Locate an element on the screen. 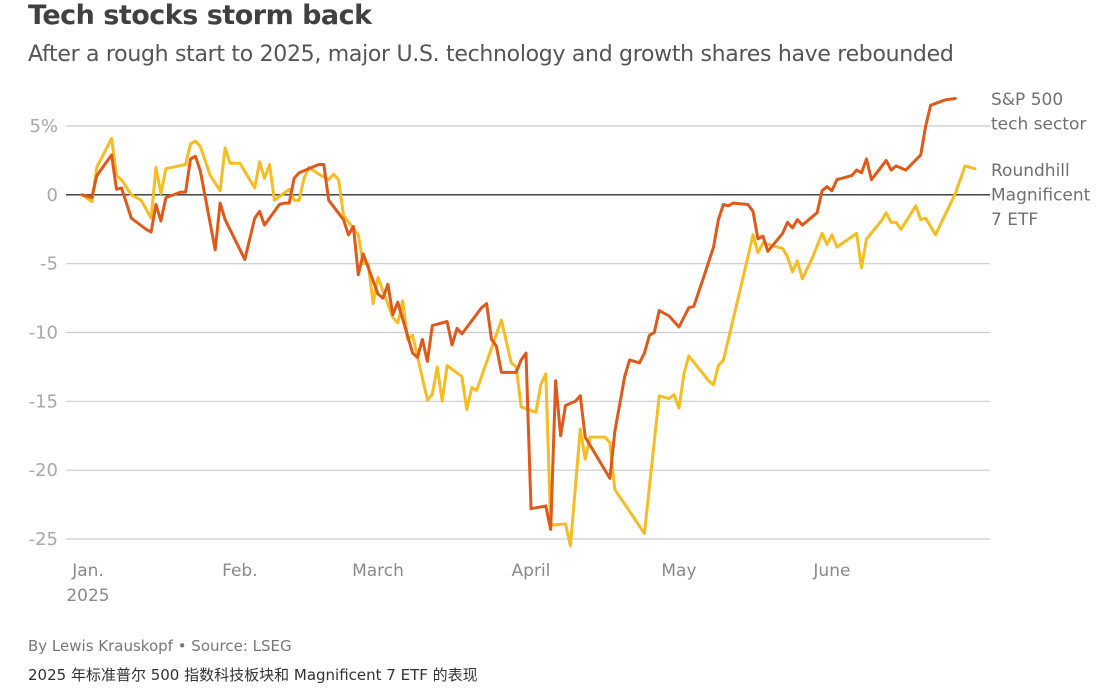 The height and width of the screenshot is (690, 1120). x-tick-label: Feb. is located at coordinates (240, 571).